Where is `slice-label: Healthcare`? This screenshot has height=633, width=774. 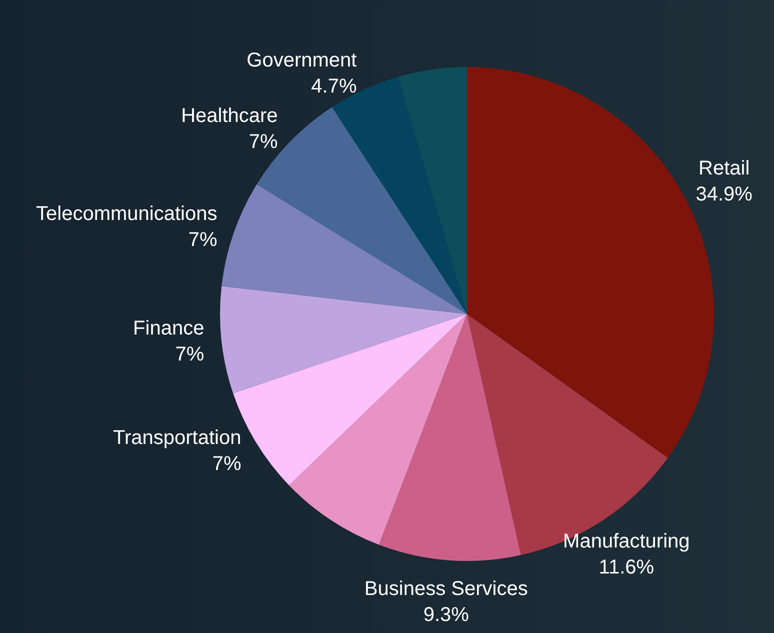
slice-label: Healthcare is located at coordinates (229, 115).